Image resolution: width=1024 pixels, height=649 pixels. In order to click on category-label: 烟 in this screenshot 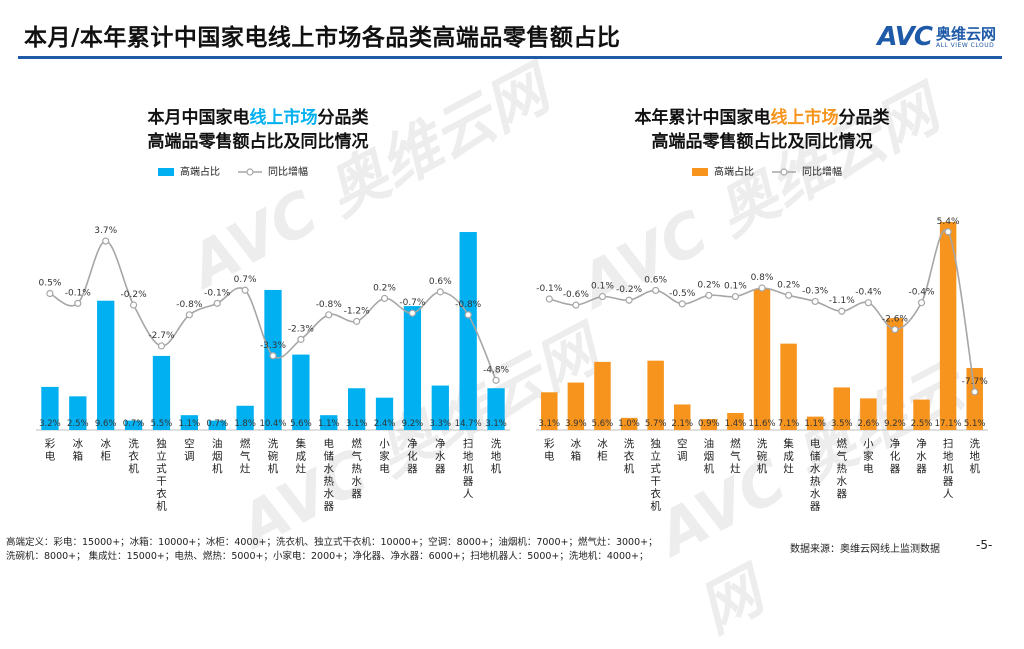, I will do `click(709, 456)`.